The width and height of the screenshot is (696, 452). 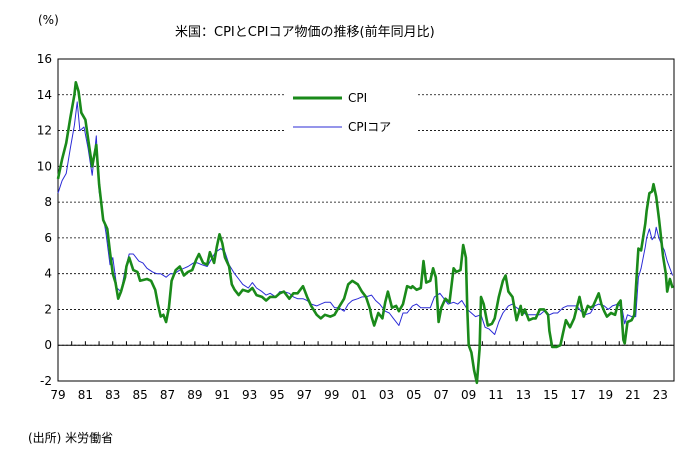 I want to click on legend-label-cpi-core: CPIコア, so click(x=369, y=127).